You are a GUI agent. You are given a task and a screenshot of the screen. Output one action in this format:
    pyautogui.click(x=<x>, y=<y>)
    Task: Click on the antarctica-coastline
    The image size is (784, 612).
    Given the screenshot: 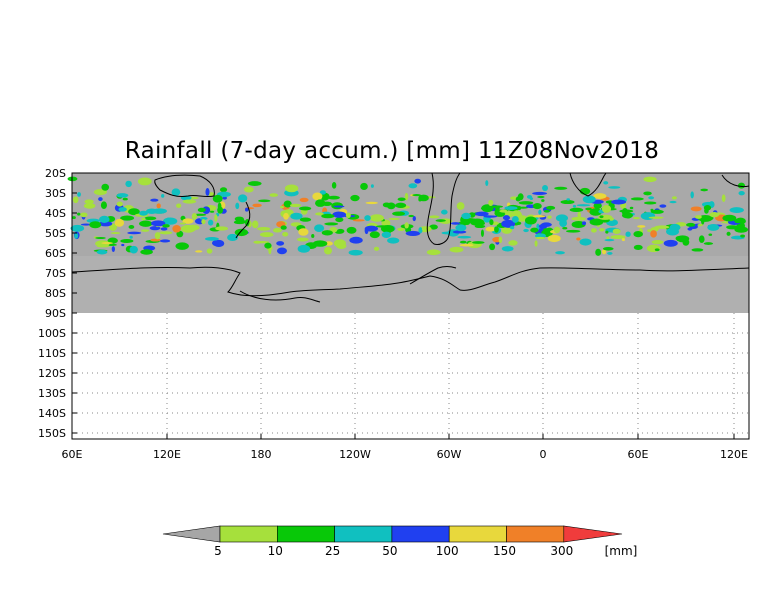 What is the action you would take?
    pyautogui.click(x=410, y=281)
    